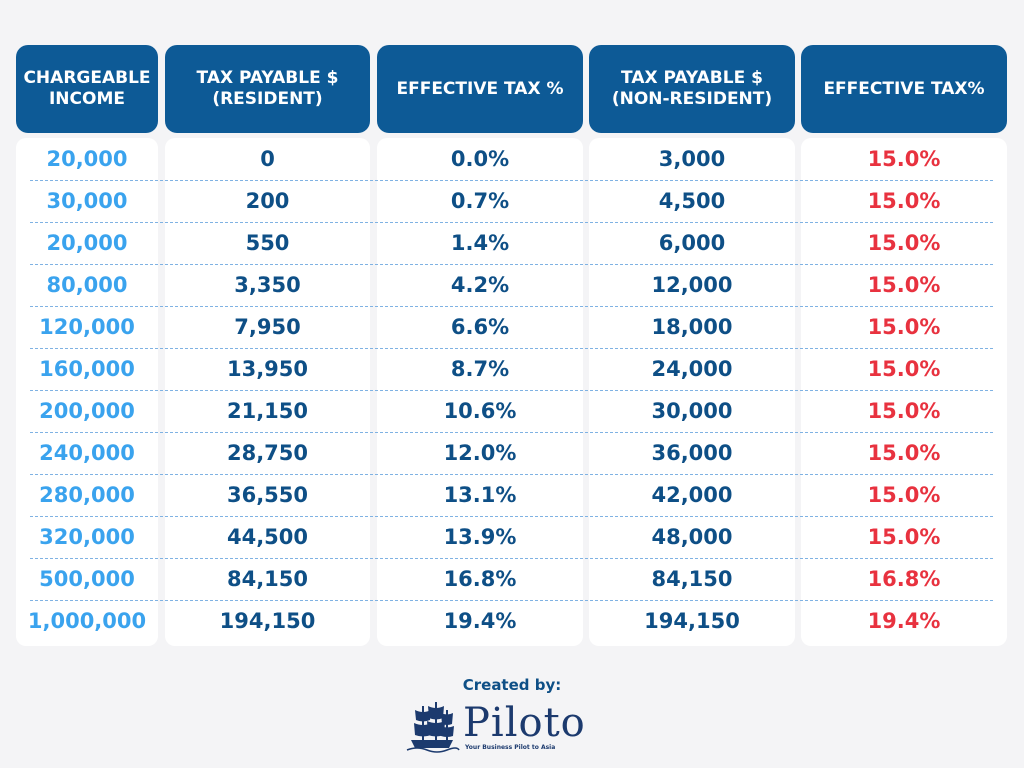 This screenshot has width=1024, height=768. I want to click on cell-effective-tax-resident: 0.0%, so click(480, 159).